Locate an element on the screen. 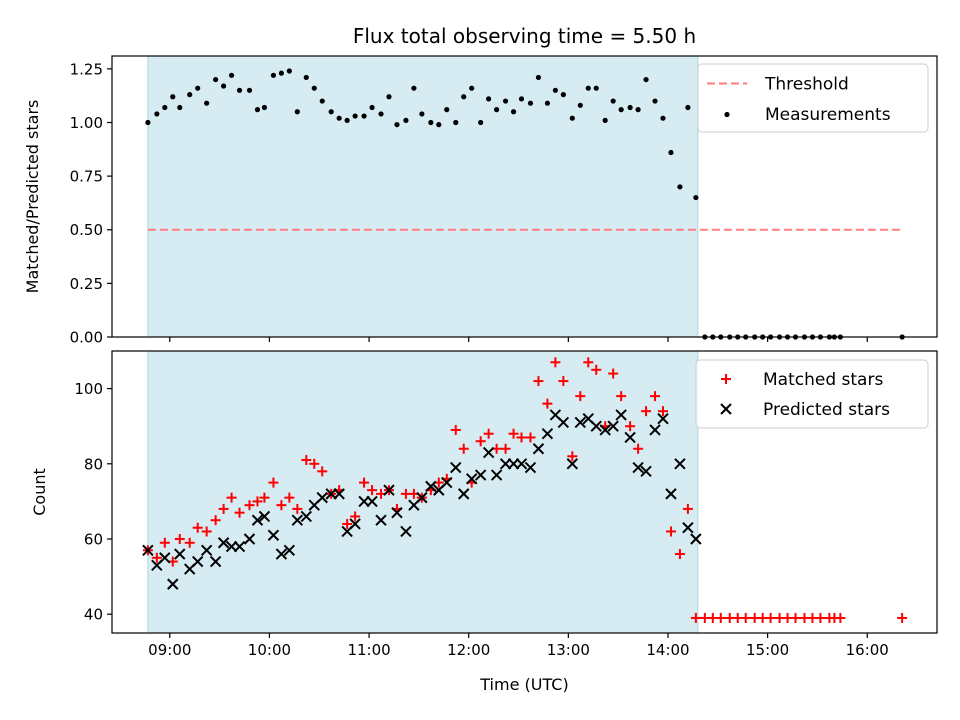 The image size is (960, 720). y-tick-label: 0.75 is located at coordinates (86, 177).